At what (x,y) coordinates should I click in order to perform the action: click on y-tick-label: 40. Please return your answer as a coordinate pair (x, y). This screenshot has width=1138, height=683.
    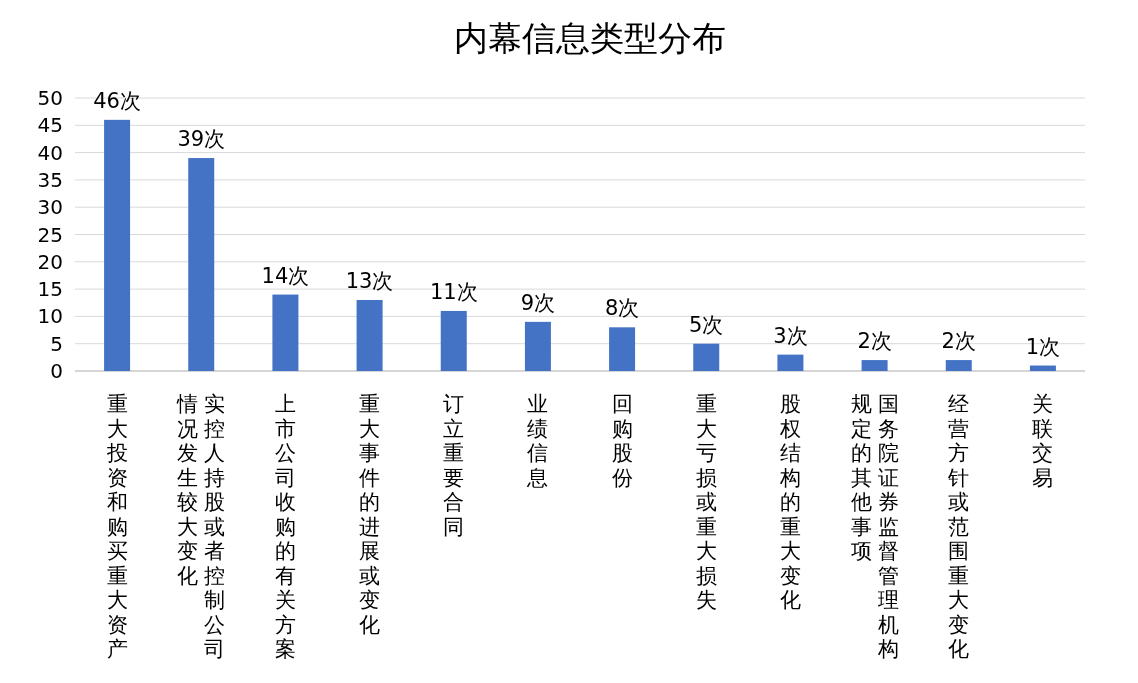
    Looking at the image, I should click on (50, 152).